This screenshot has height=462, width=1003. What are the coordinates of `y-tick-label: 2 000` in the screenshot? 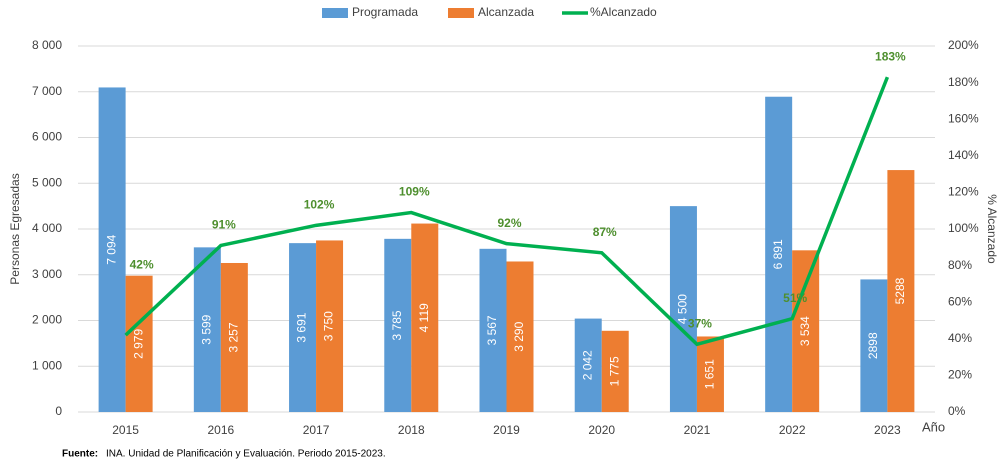 It's located at (47, 320).